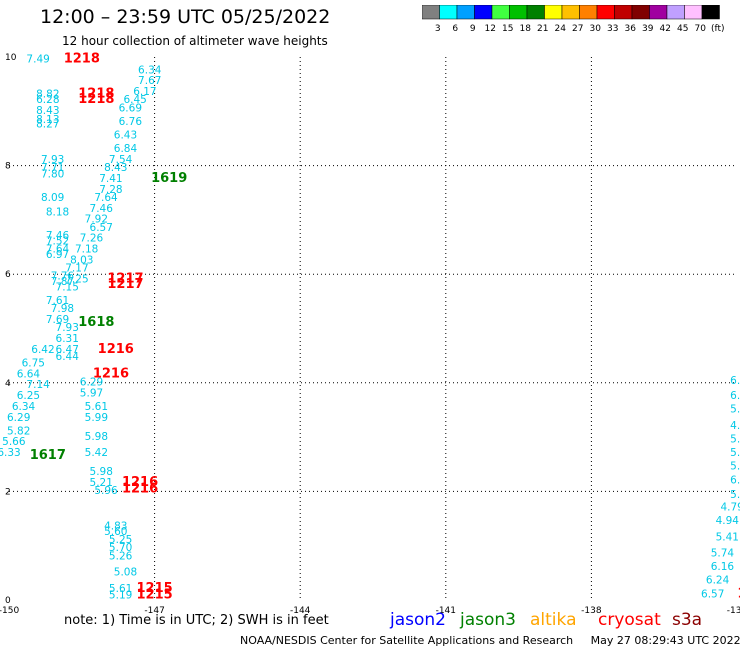  I want to click on colorbar-label: 39, so click(648, 29).